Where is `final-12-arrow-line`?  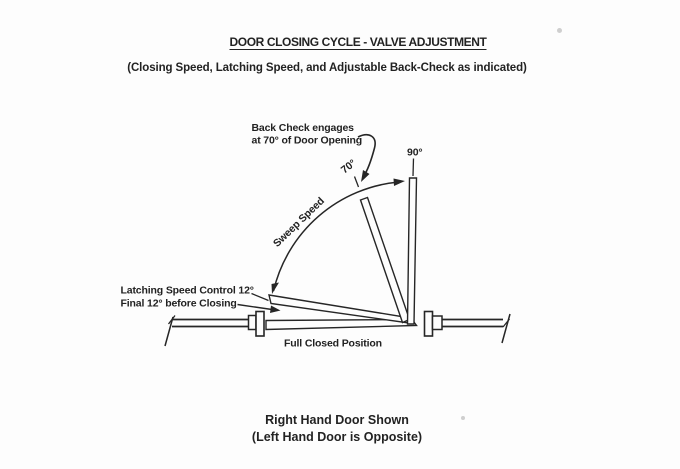 final-12-arrow-line is located at coordinates (255, 307).